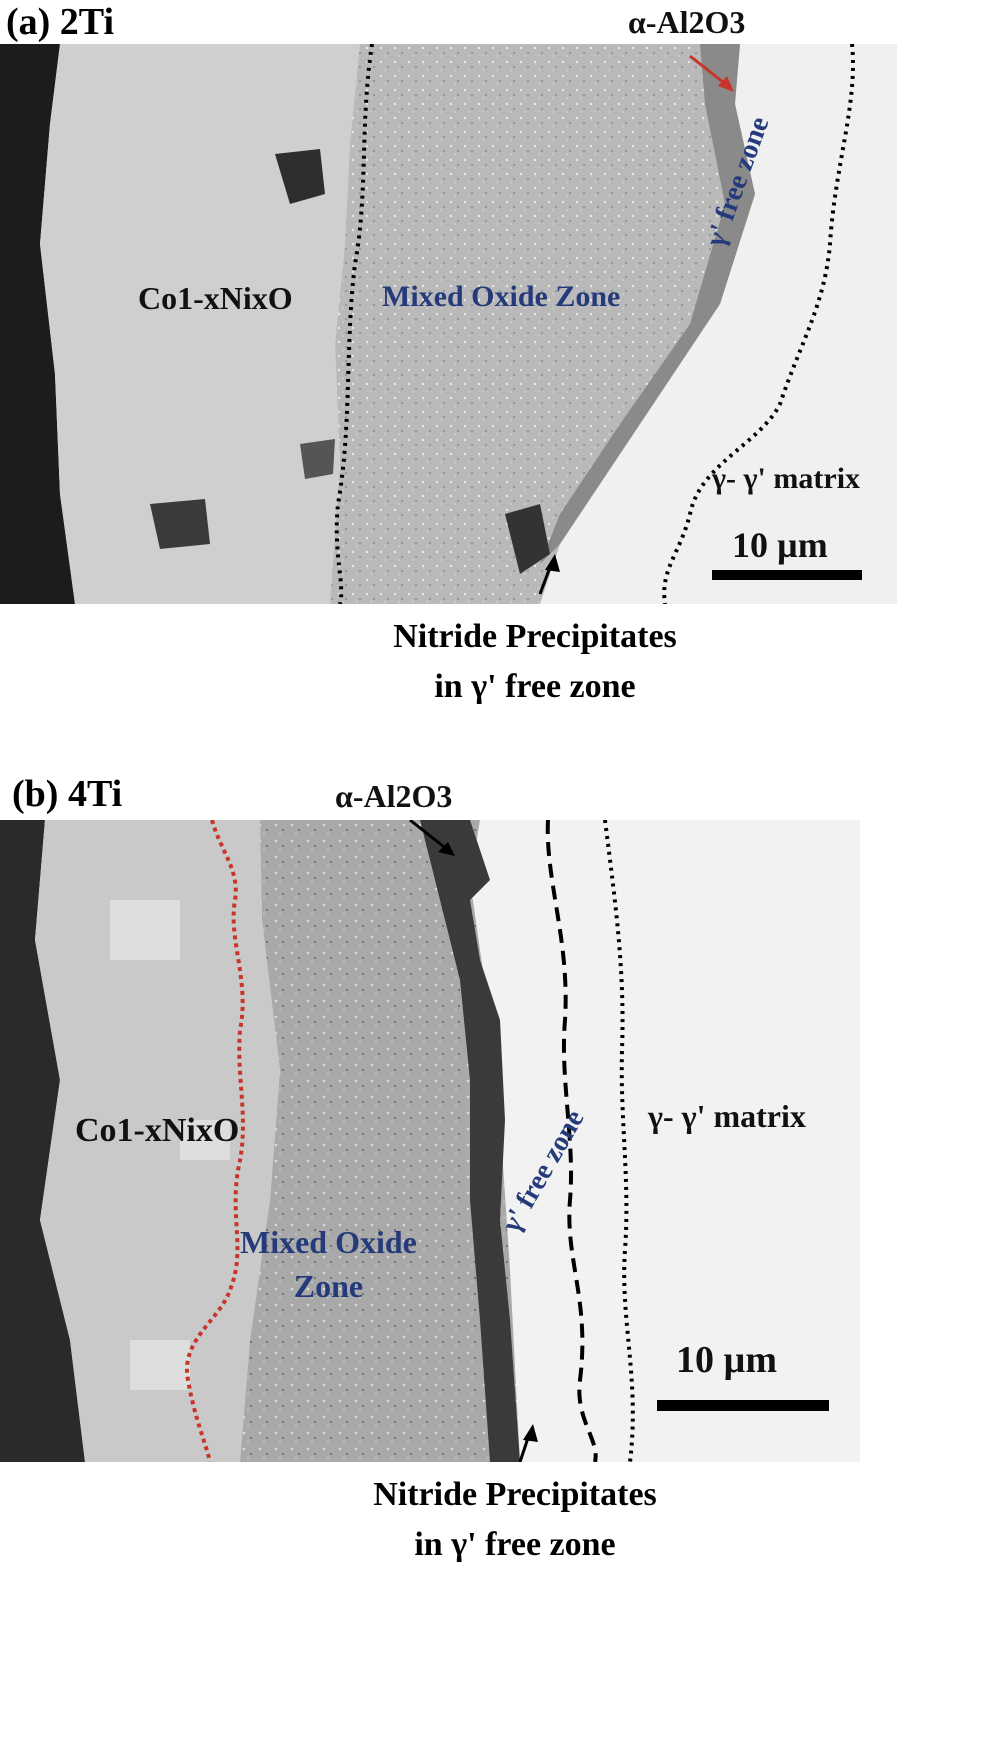  Describe the element at coordinates (157, 1130) in the screenshot. I see `panel-b-oxide-label: Co1-xNixO` at that location.